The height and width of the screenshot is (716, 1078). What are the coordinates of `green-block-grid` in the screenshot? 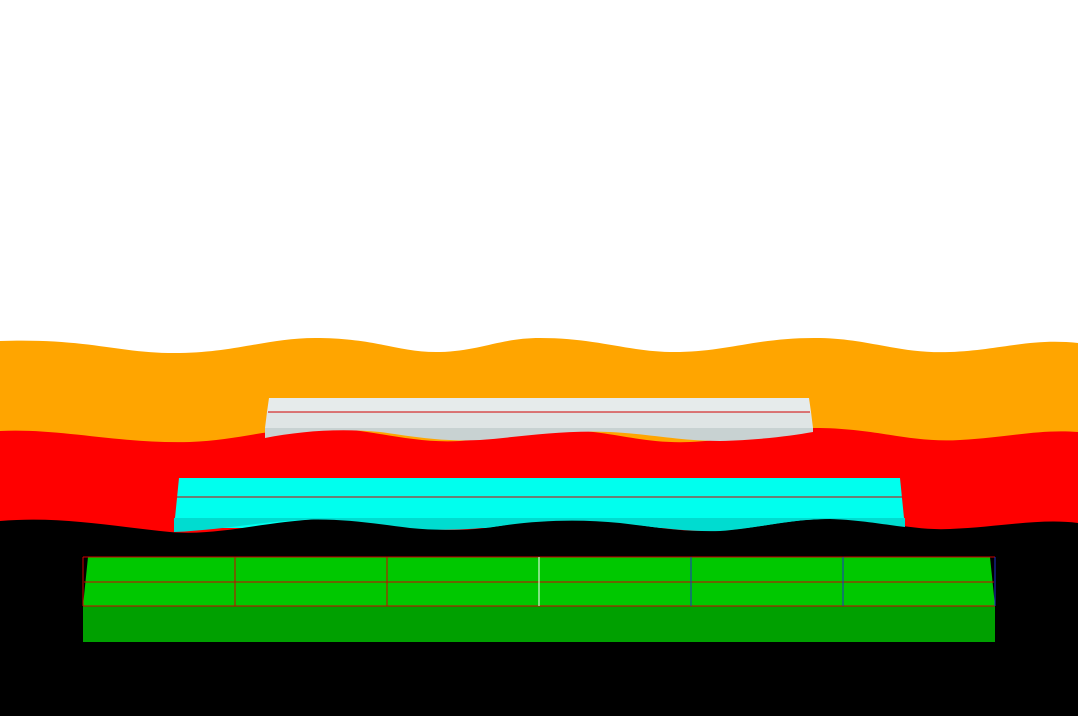 It's located at (539, 581).